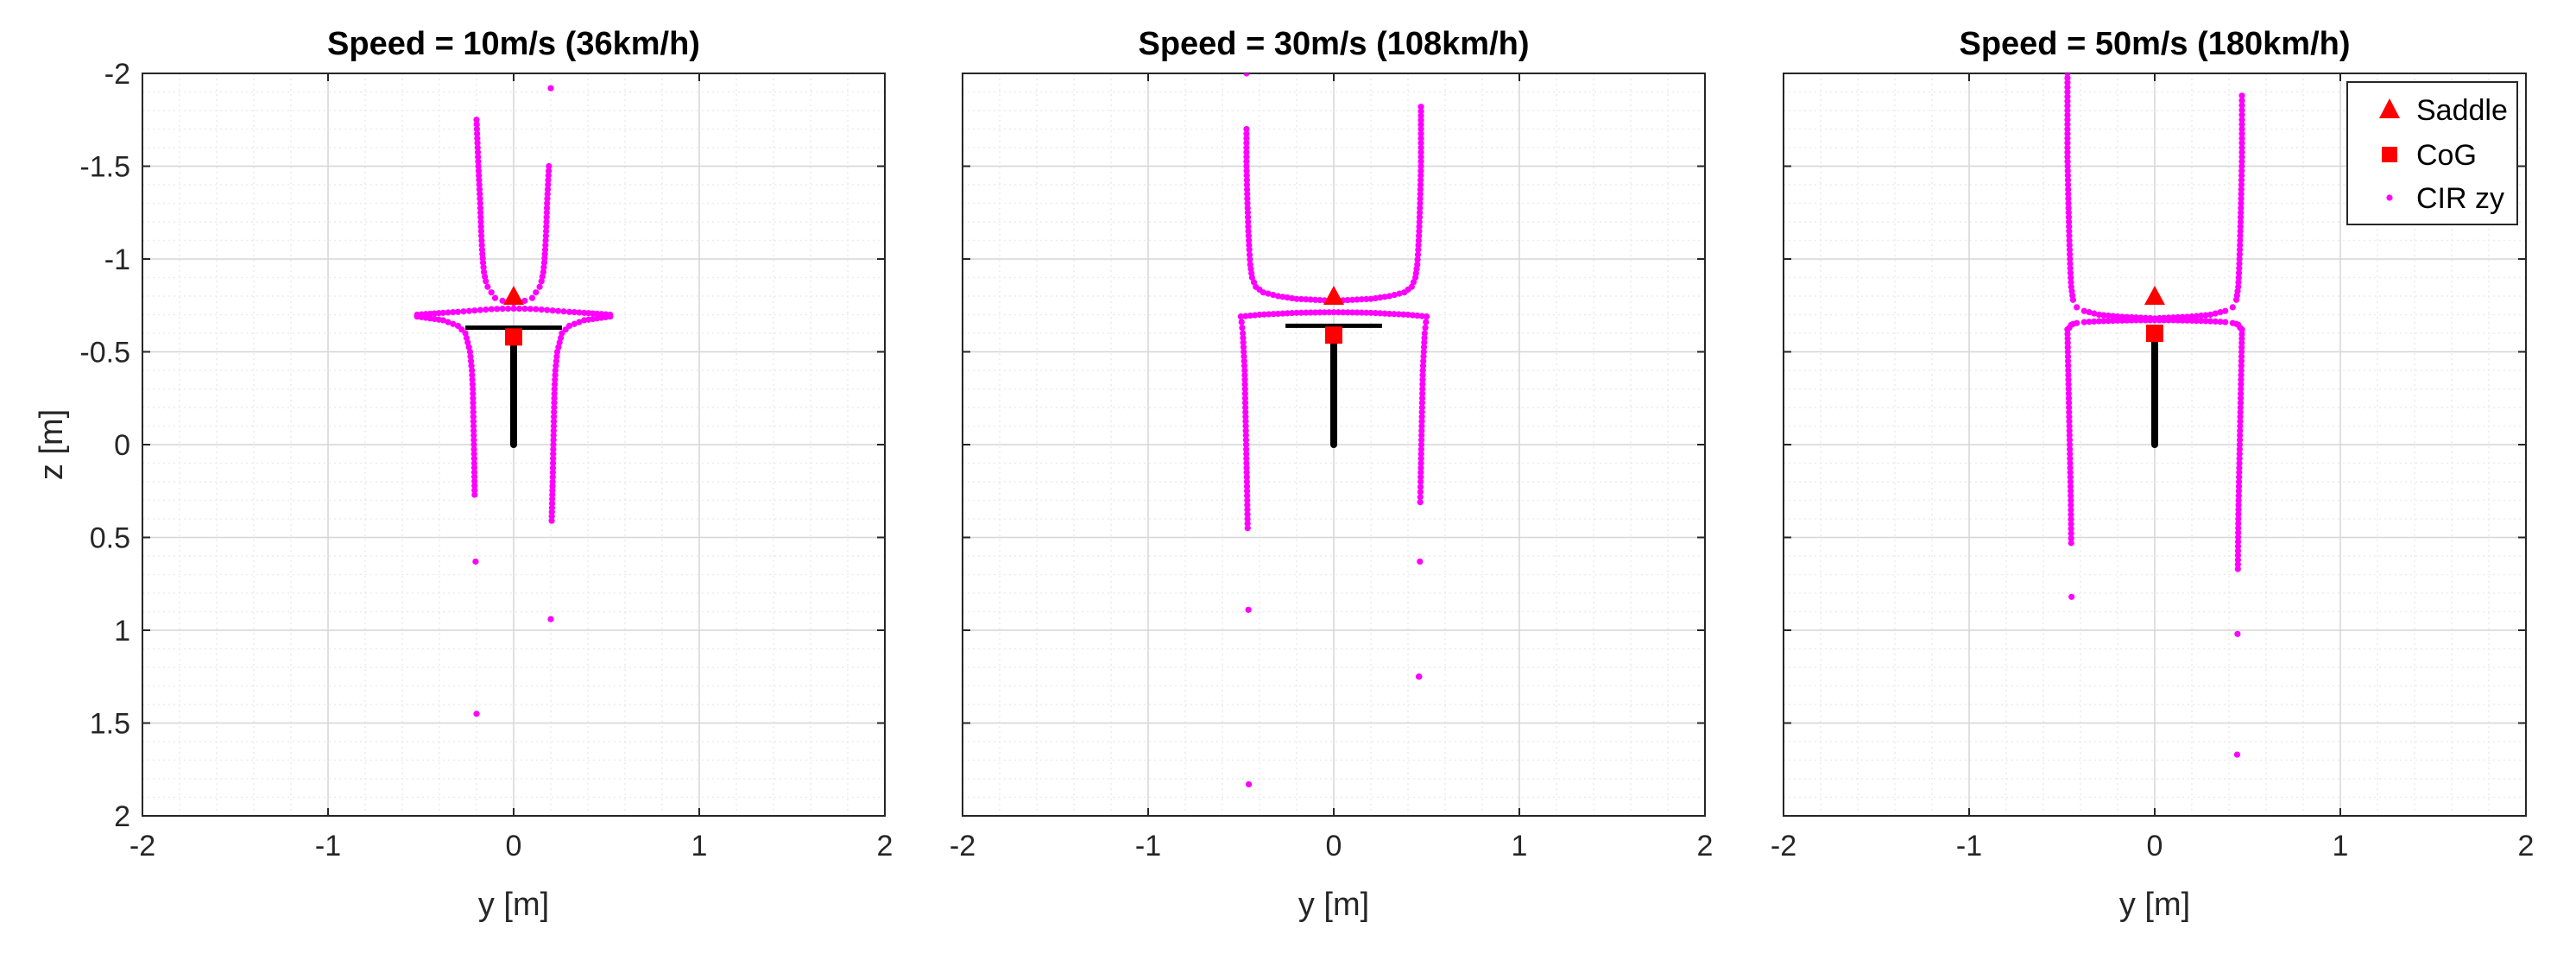 The width and height of the screenshot is (2576, 954). What do you see at coordinates (117, 259) in the screenshot?
I see `y-tick-label: -1` at bounding box center [117, 259].